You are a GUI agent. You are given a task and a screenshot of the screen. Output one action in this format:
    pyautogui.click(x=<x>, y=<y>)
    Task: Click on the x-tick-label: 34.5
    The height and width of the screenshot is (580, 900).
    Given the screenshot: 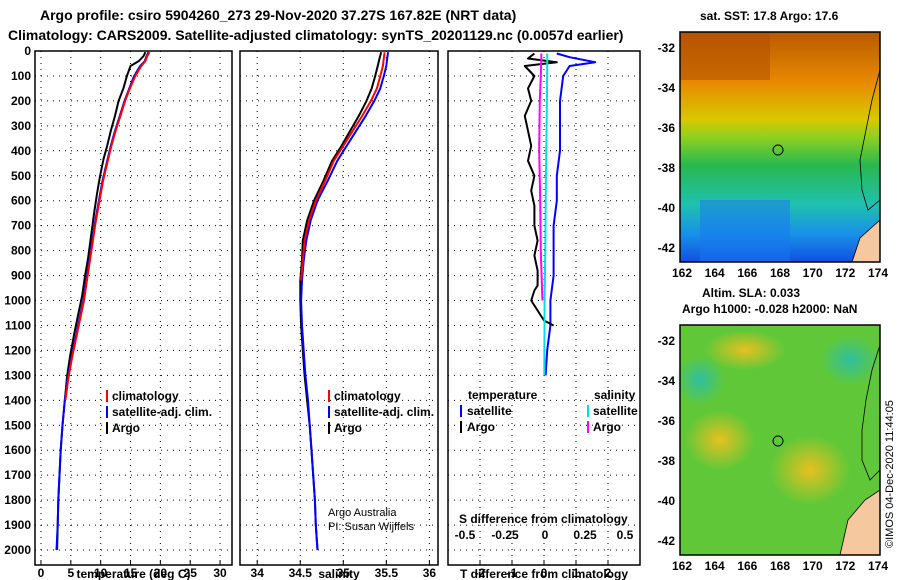 What is the action you would take?
    pyautogui.click(x=301, y=573)
    